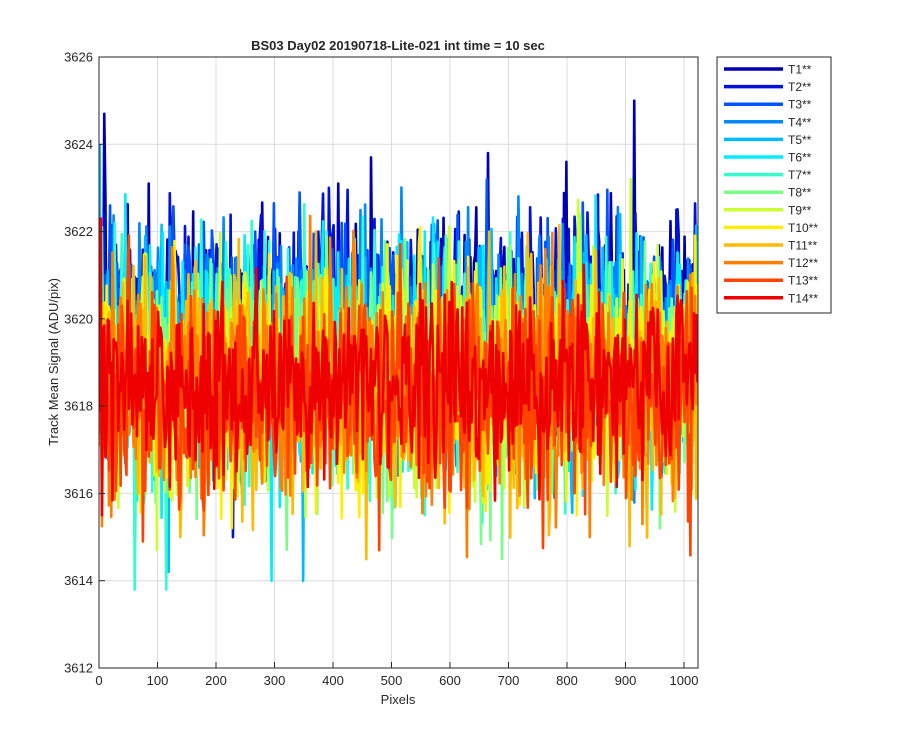 This screenshot has width=900, height=755. What do you see at coordinates (392, 680) in the screenshot?
I see `x-tick-label: 500` at bounding box center [392, 680].